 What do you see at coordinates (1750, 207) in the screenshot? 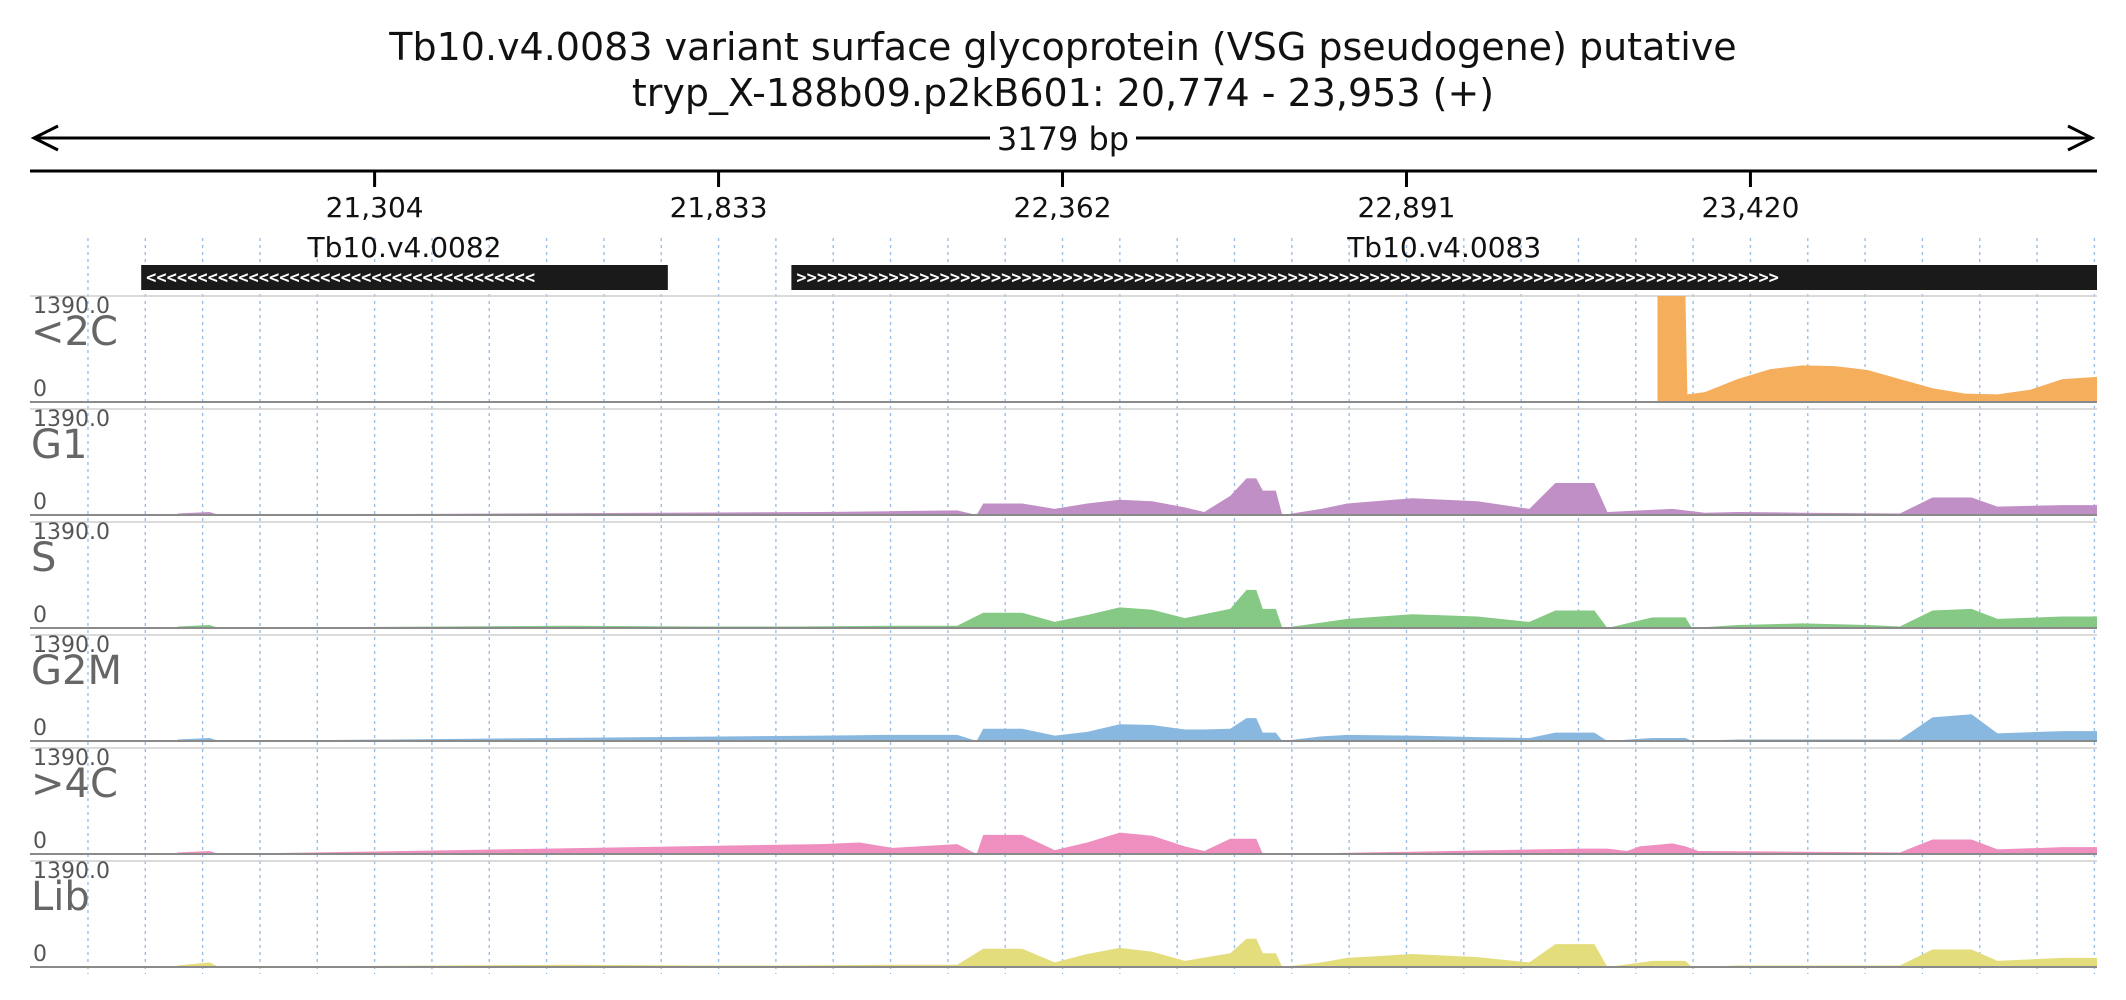
I see `axis-tick-label: 23,420` at bounding box center [1750, 207].